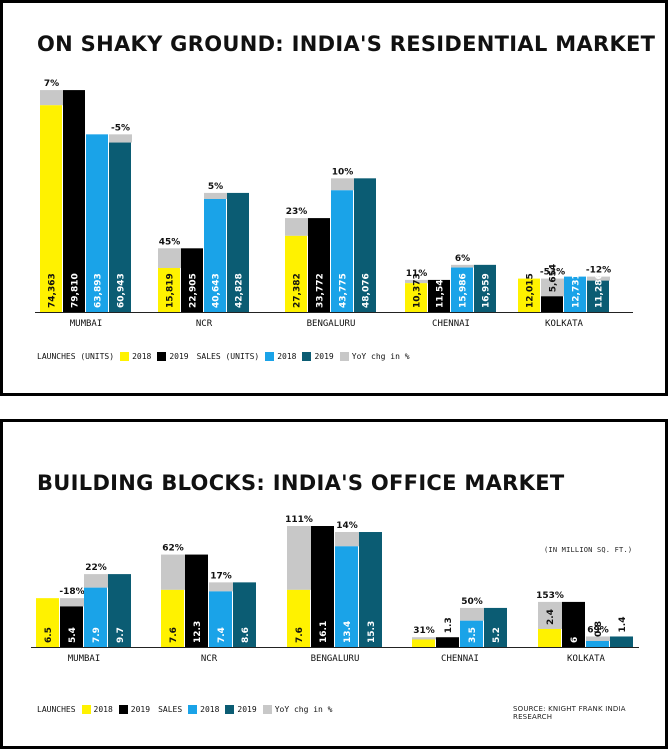  What do you see at coordinates (344, 290) in the screenshot?
I see `data-label-bengaluru-series-2: 43,775` at bounding box center [344, 290].